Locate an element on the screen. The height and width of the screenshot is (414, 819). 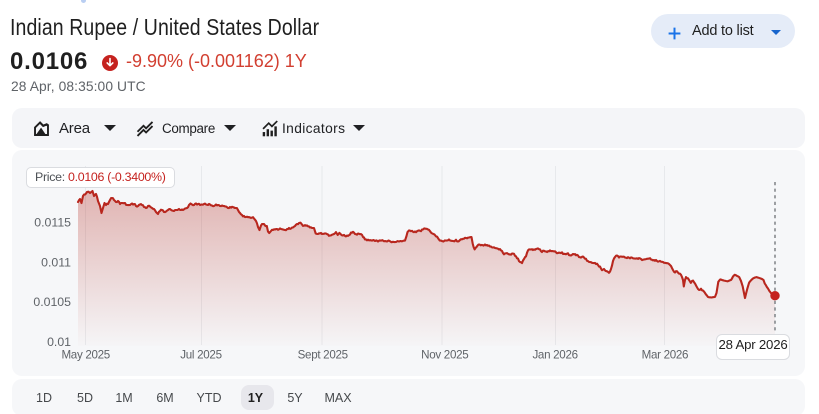
svg-text: Mar 2026 is located at coordinates (665, 355).